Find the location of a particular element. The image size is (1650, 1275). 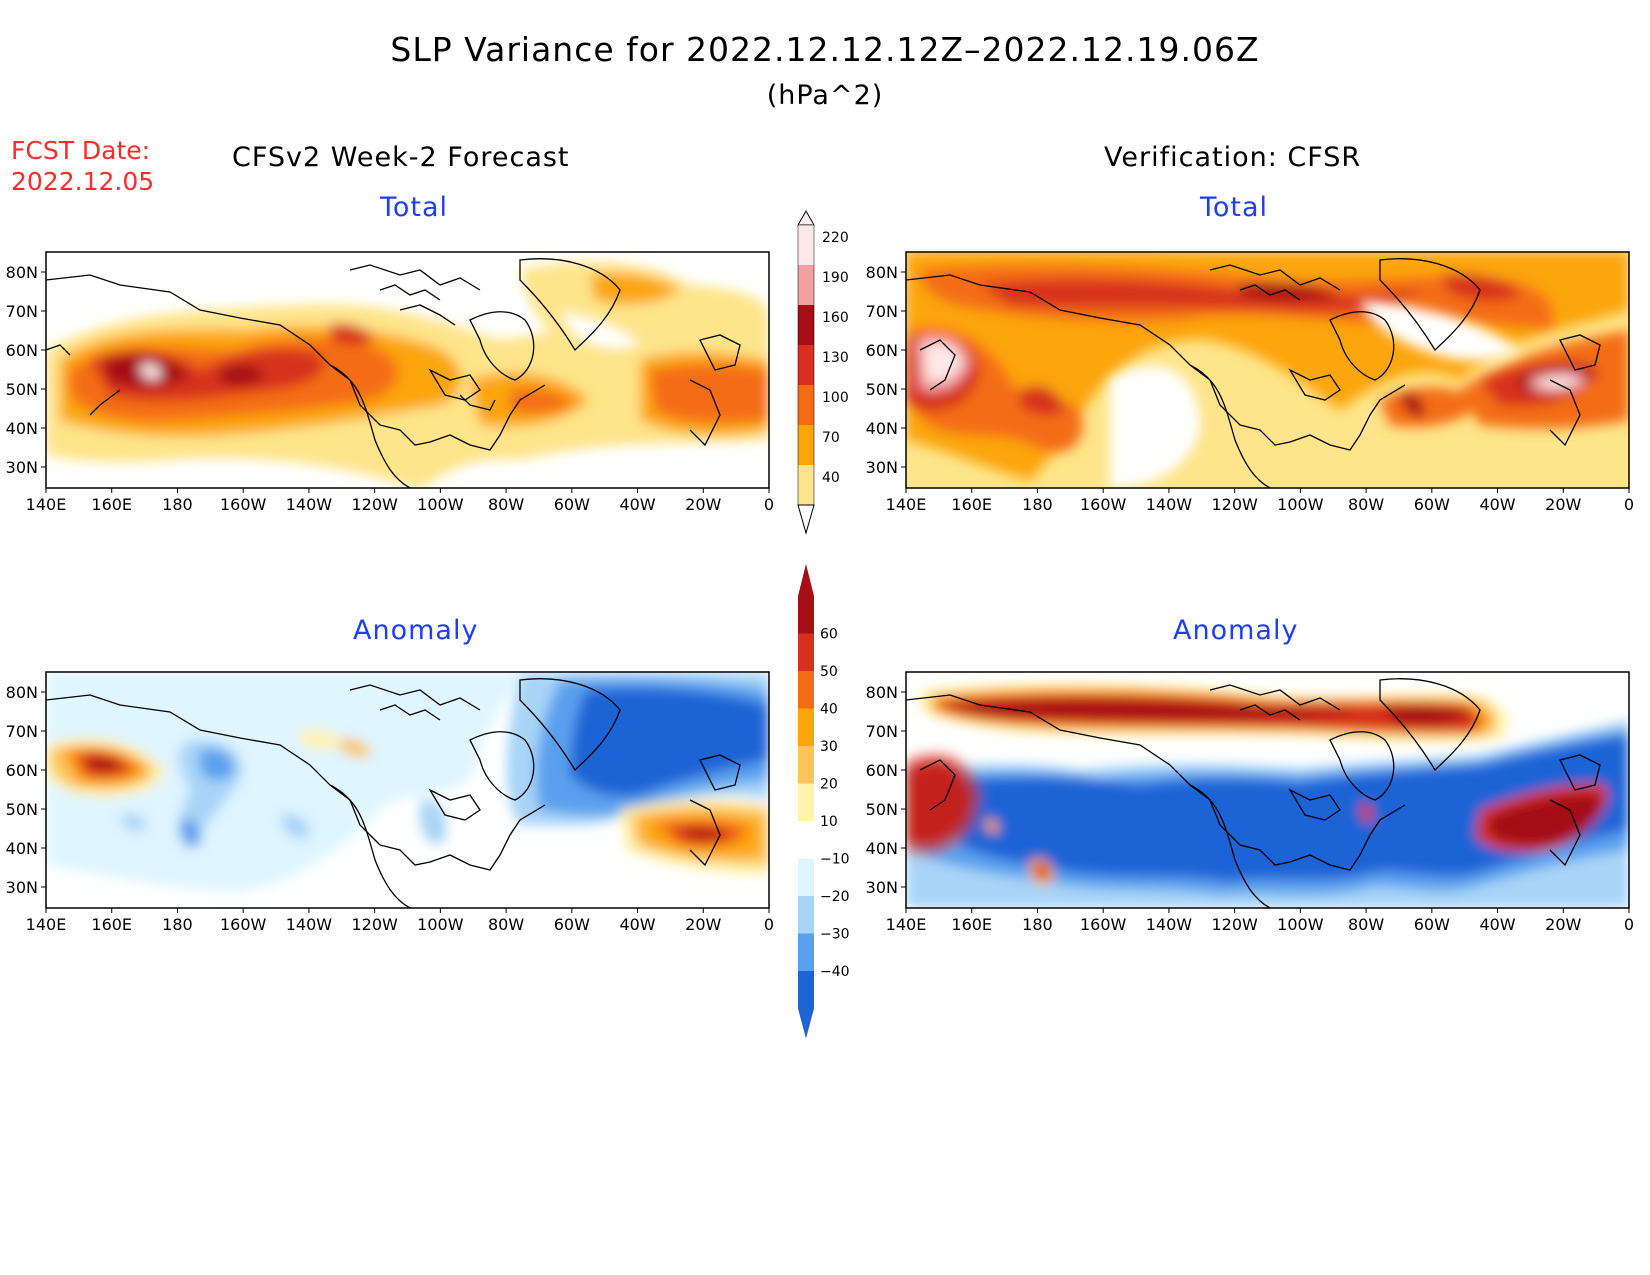

colorbar-anomaly-tick: −40 is located at coordinates (835, 972).